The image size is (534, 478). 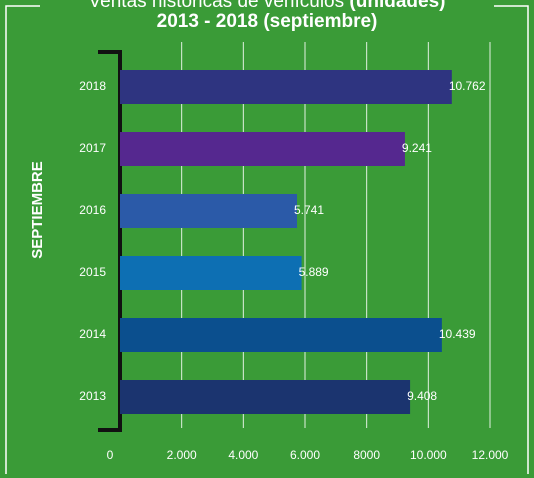 What do you see at coordinates (467, 86) in the screenshot?
I see `value-label: 10.762` at bounding box center [467, 86].